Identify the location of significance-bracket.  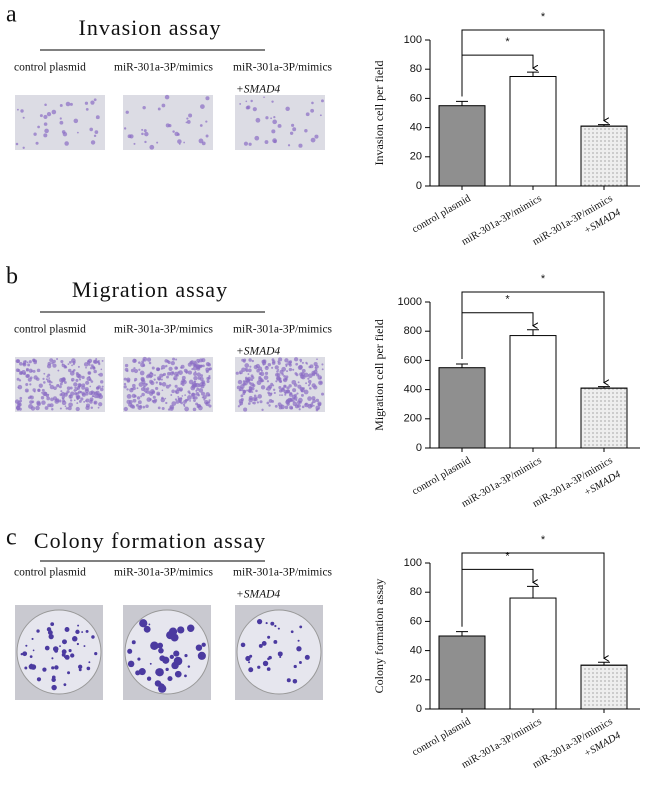
(532, 75).